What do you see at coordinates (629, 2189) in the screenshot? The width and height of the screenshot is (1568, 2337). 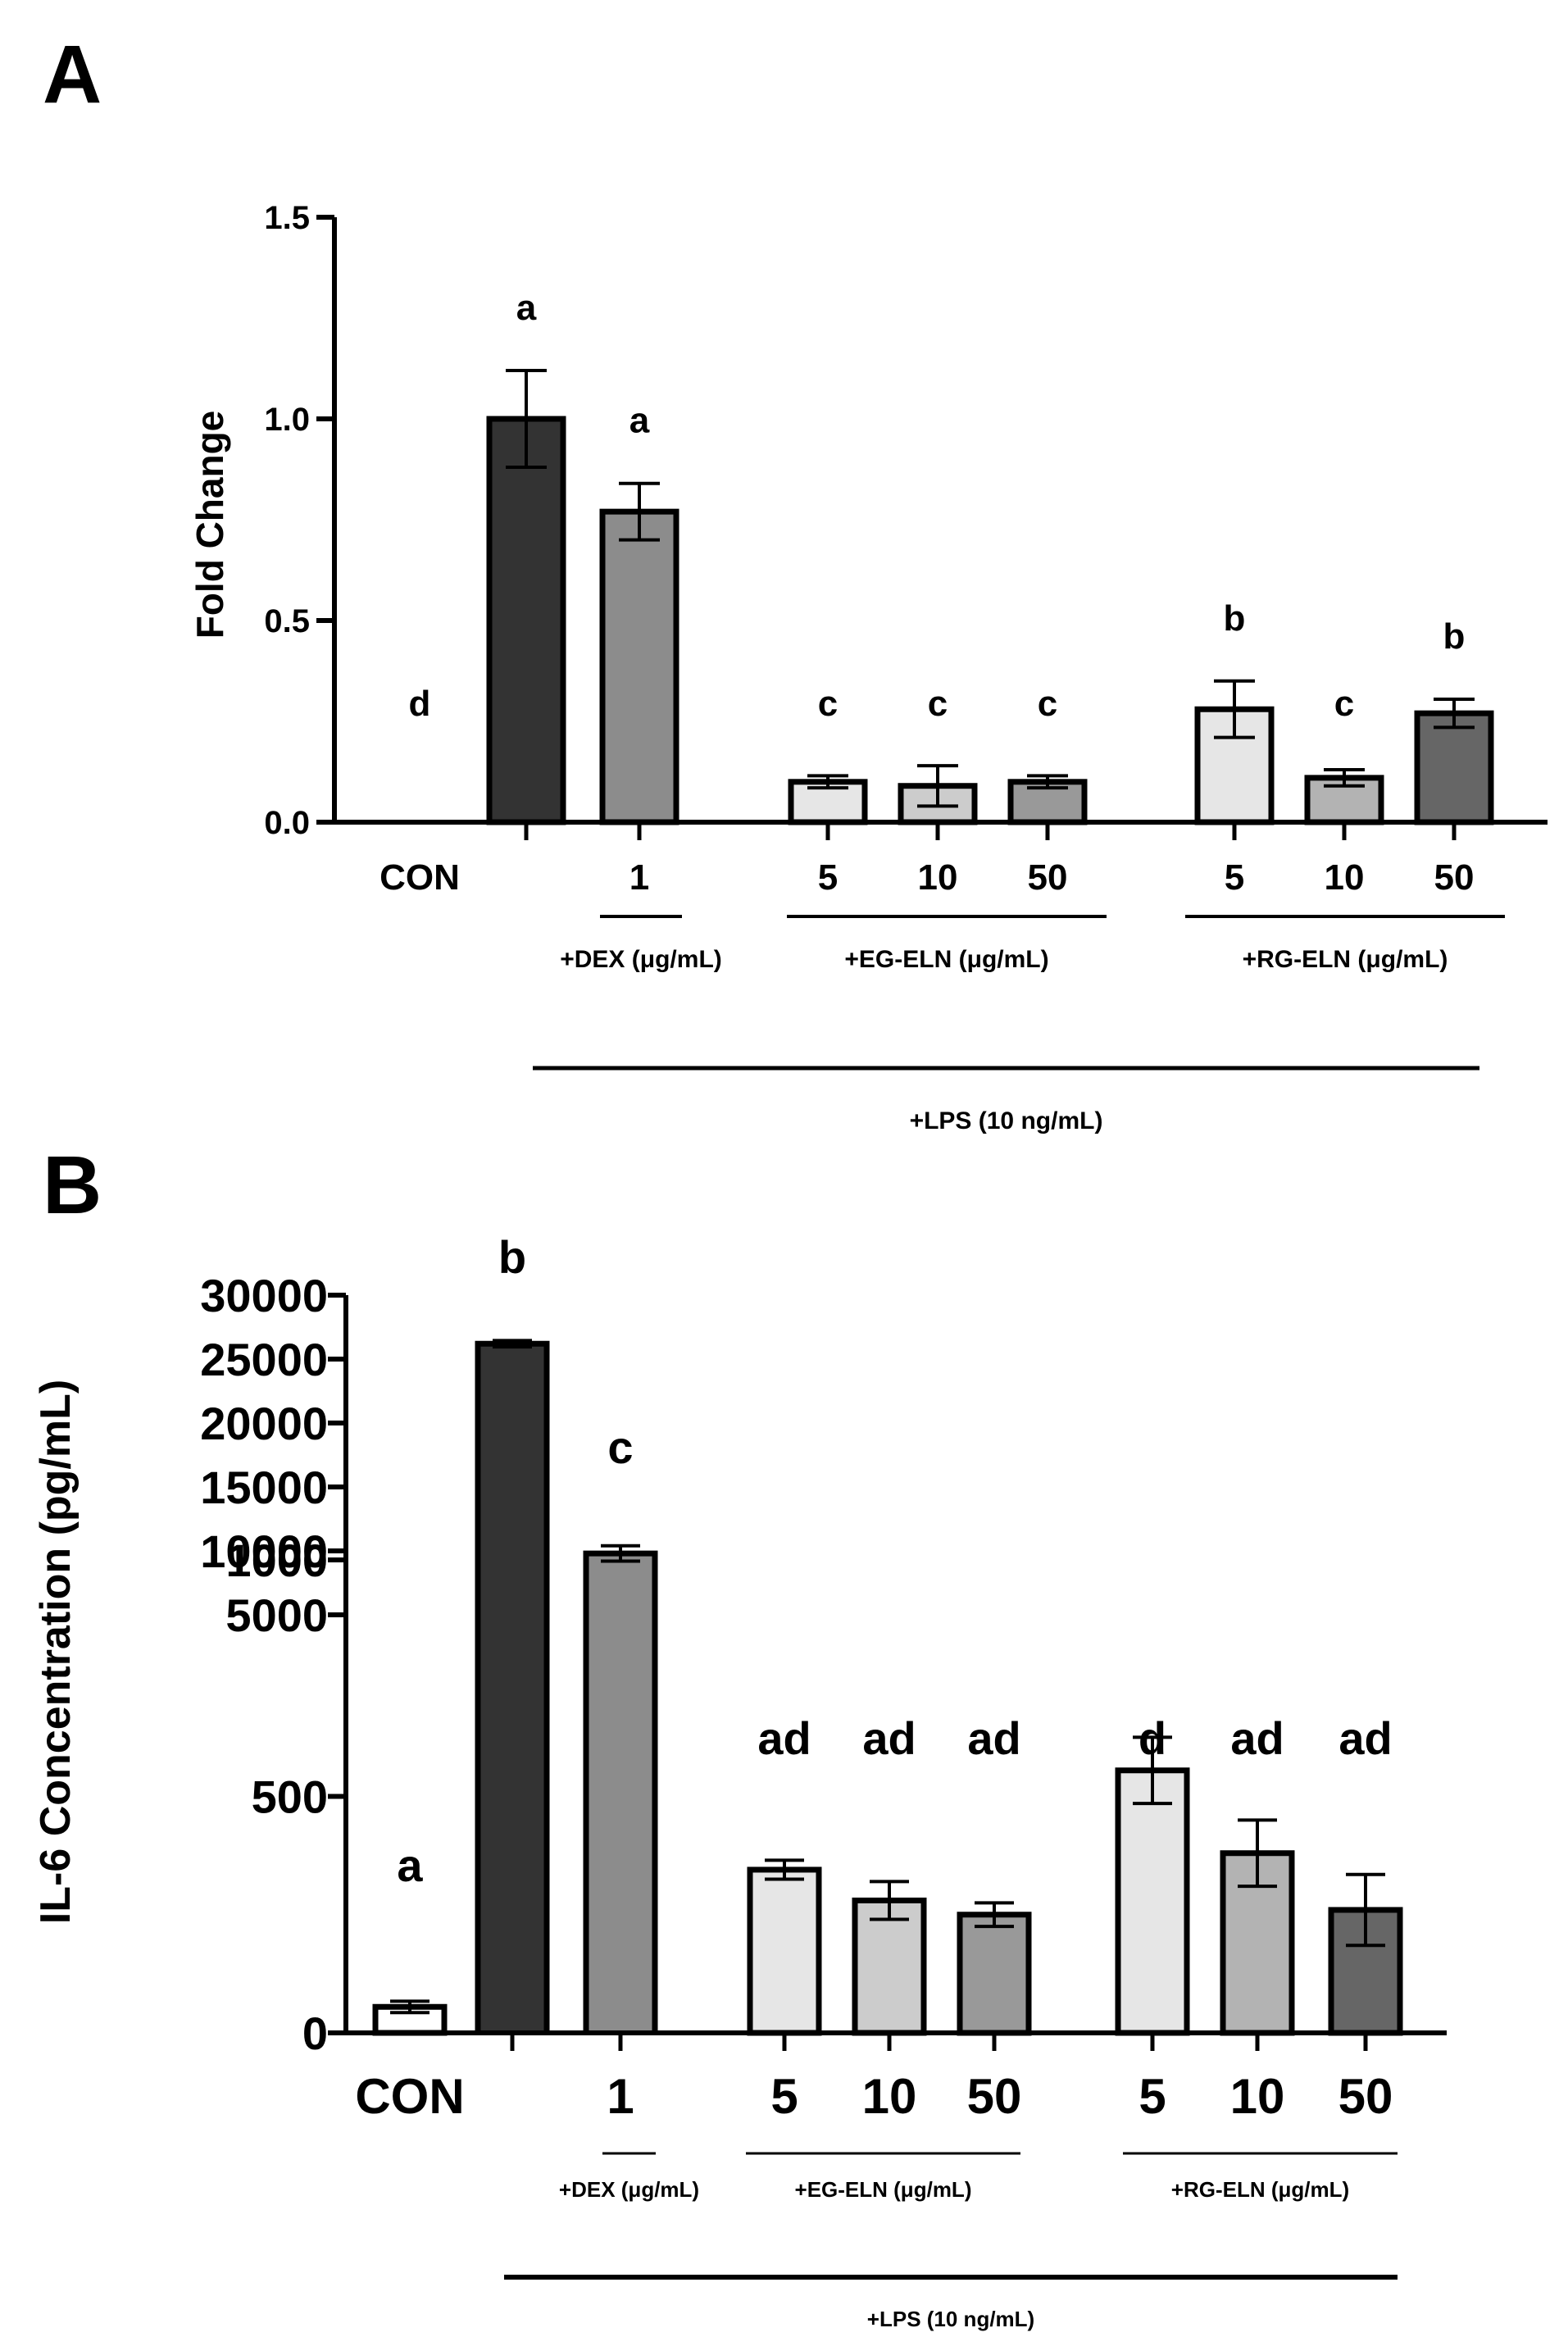 I see `group-label-b-0: +DEX (μg/mL)` at bounding box center [629, 2189].